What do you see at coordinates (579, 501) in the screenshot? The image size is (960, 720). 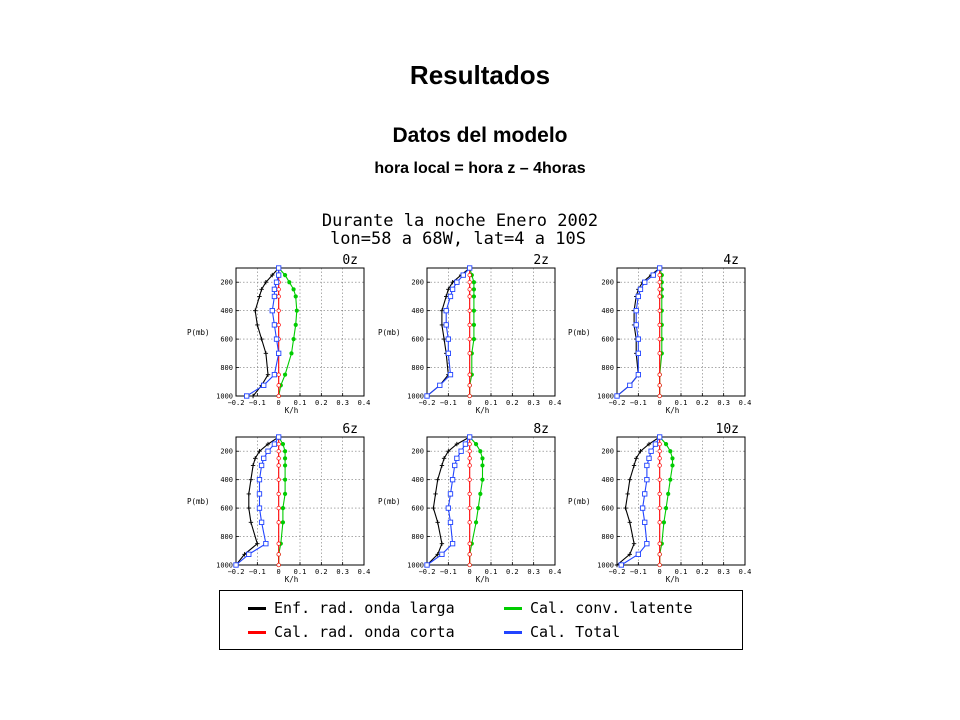 I see `y-axis-label: P(mb)` at bounding box center [579, 501].